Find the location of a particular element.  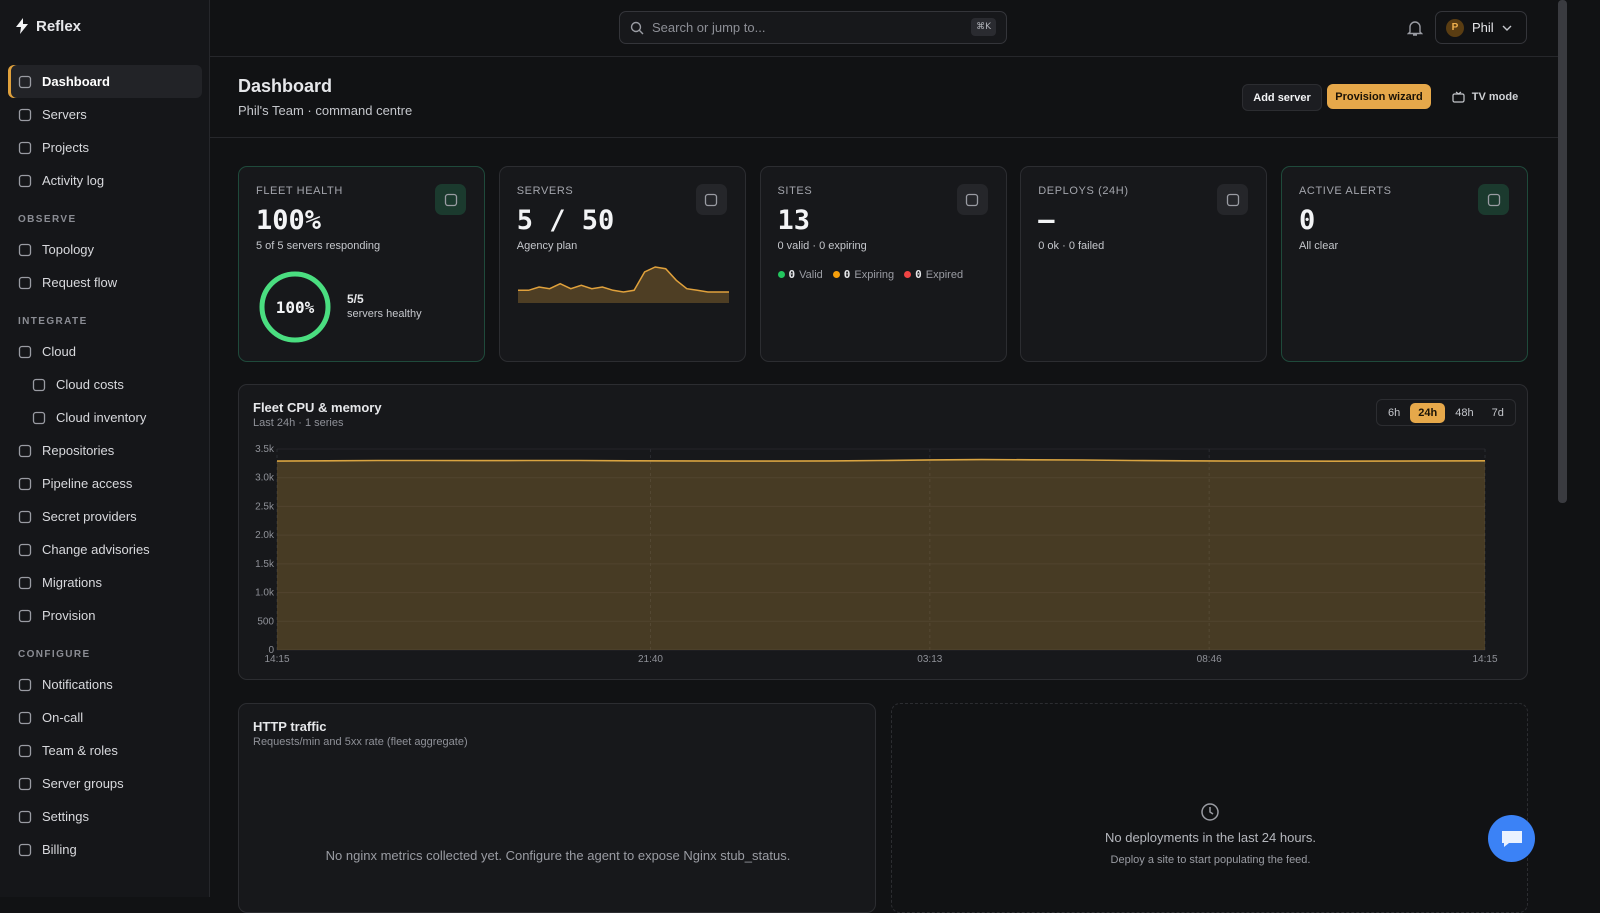

nav-item: Change advisories is located at coordinates (105, 549).